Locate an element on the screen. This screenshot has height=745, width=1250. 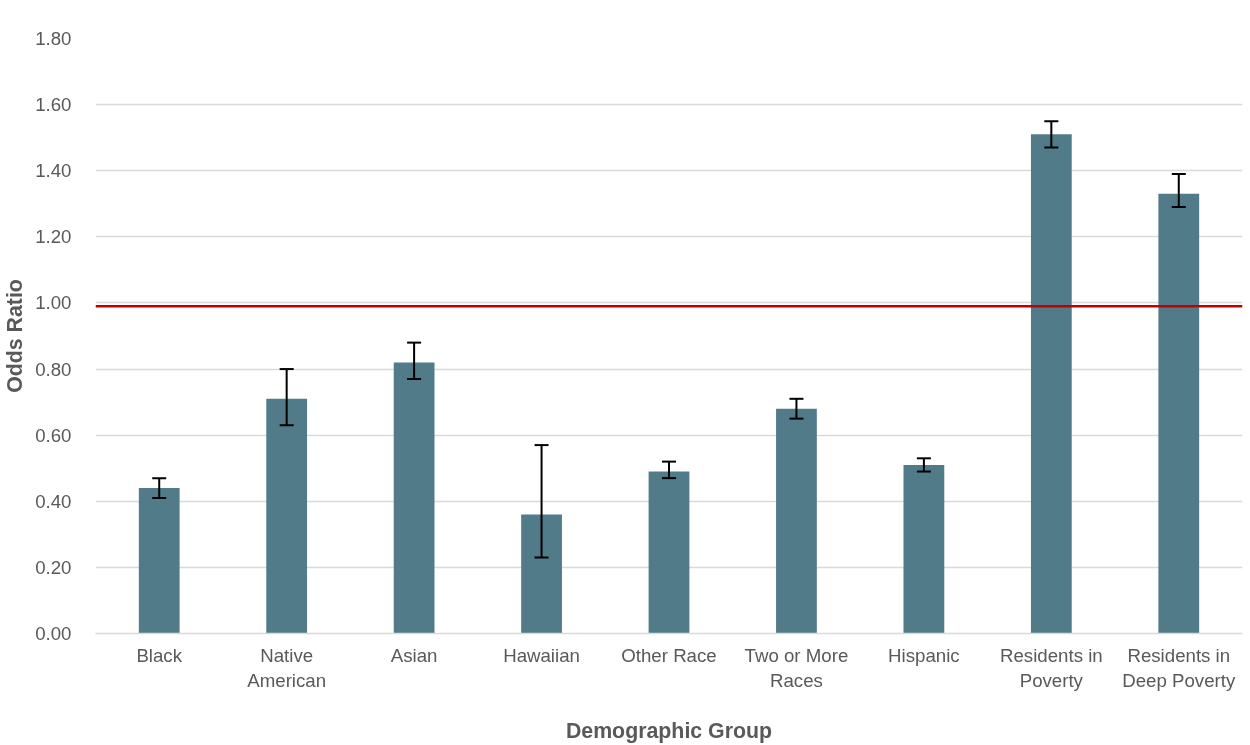
y-tick-label: 0.00 is located at coordinates (53, 633).